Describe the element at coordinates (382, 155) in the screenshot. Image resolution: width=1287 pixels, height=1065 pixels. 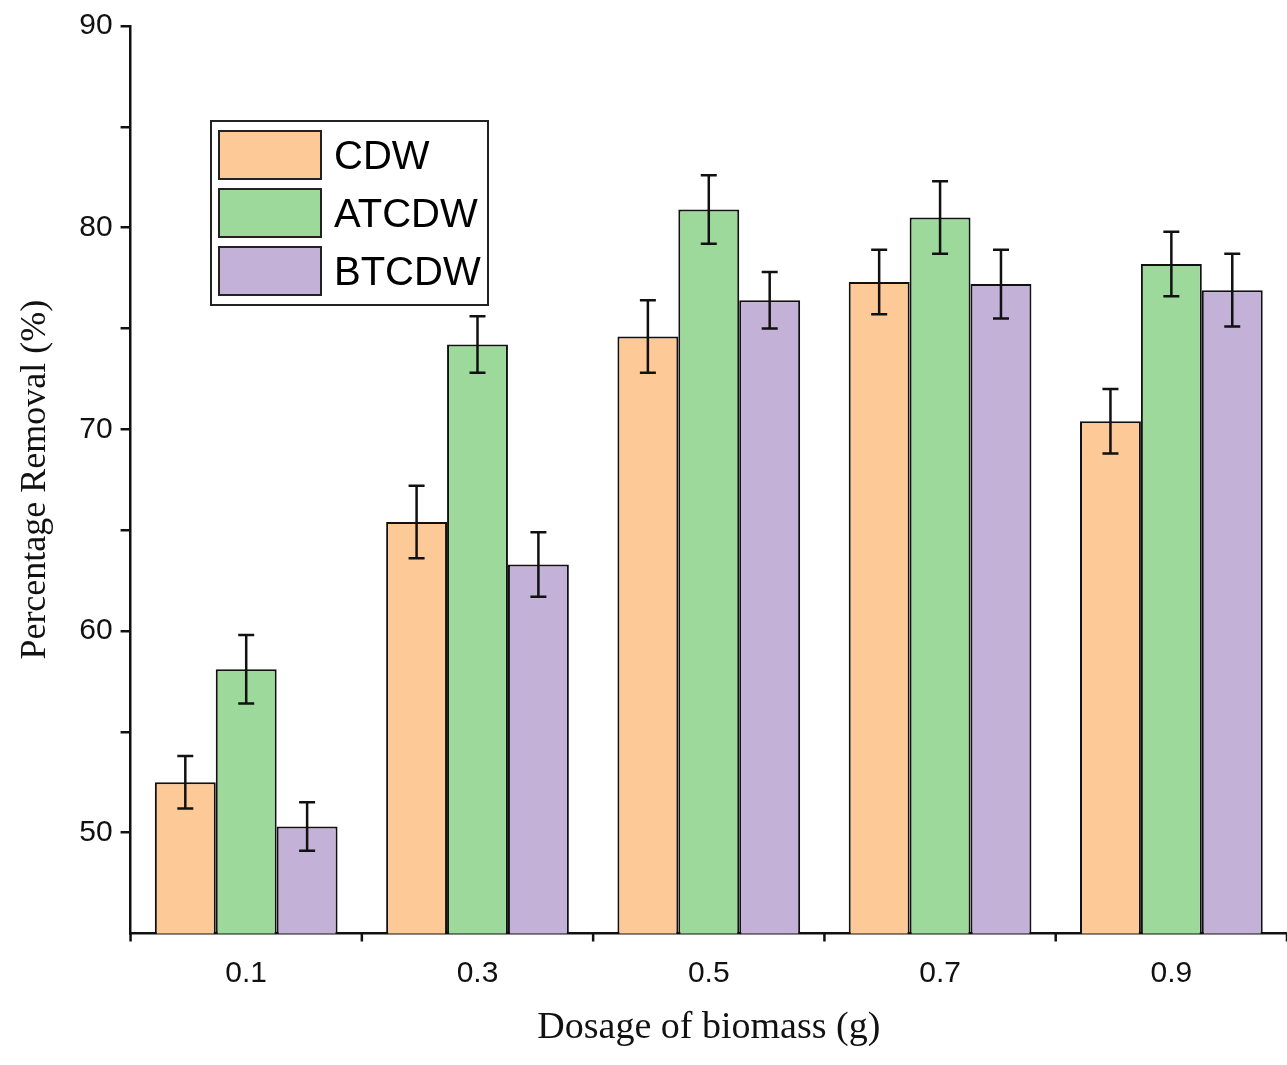
I see `legend-label: CDW` at that location.